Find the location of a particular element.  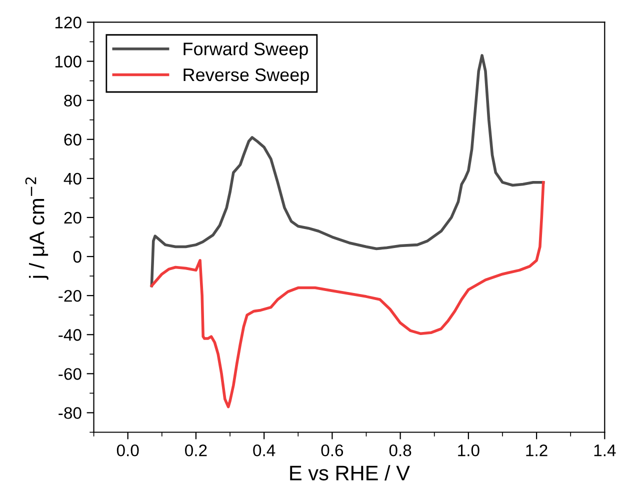

y-tick-label: 60 is located at coordinates (73, 140).